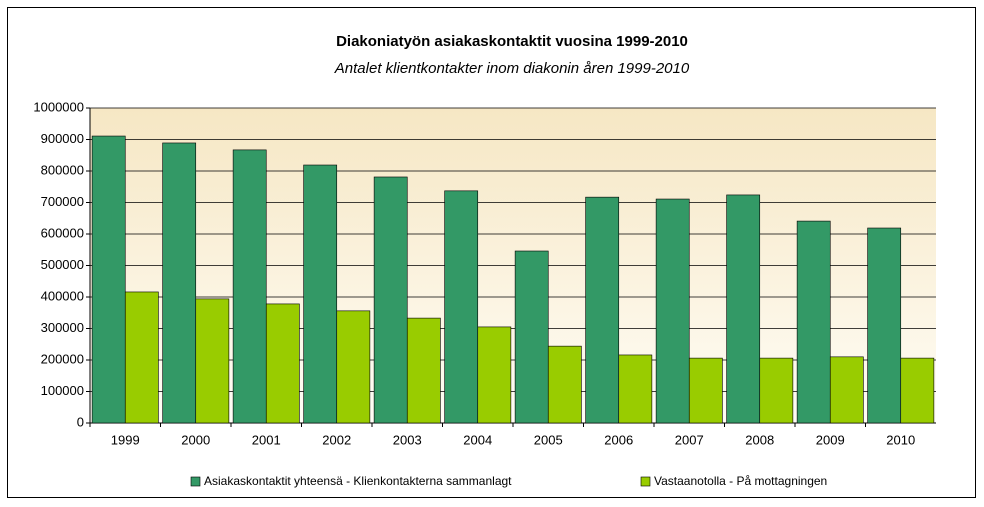 This screenshot has height=507, width=984. I want to click on x-tick-label: 2003, so click(407, 439).